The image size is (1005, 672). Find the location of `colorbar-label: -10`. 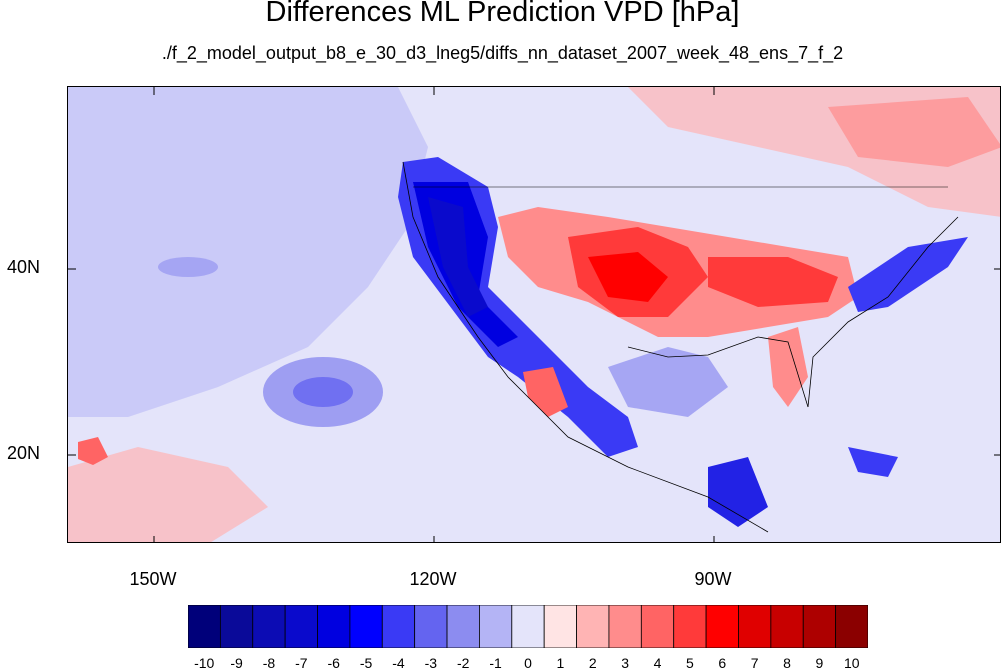

colorbar-label: -10 is located at coordinates (204, 663).